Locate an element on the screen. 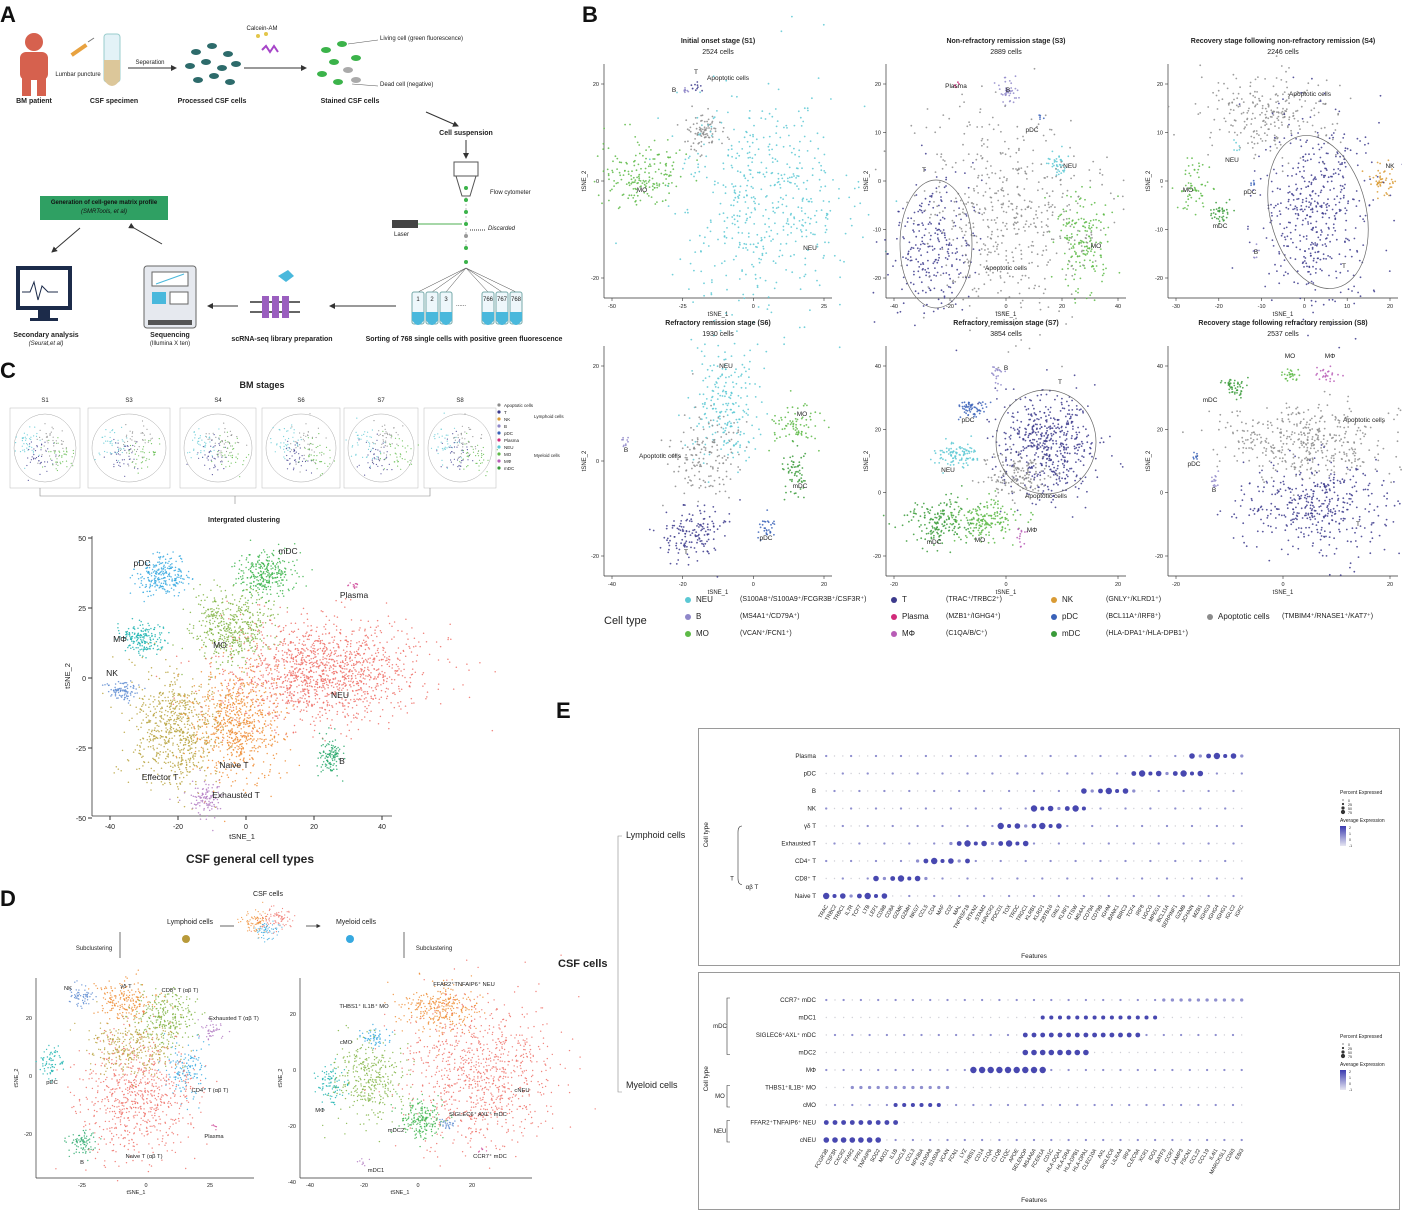  cluster-nk is located at coordinates (124, 692).